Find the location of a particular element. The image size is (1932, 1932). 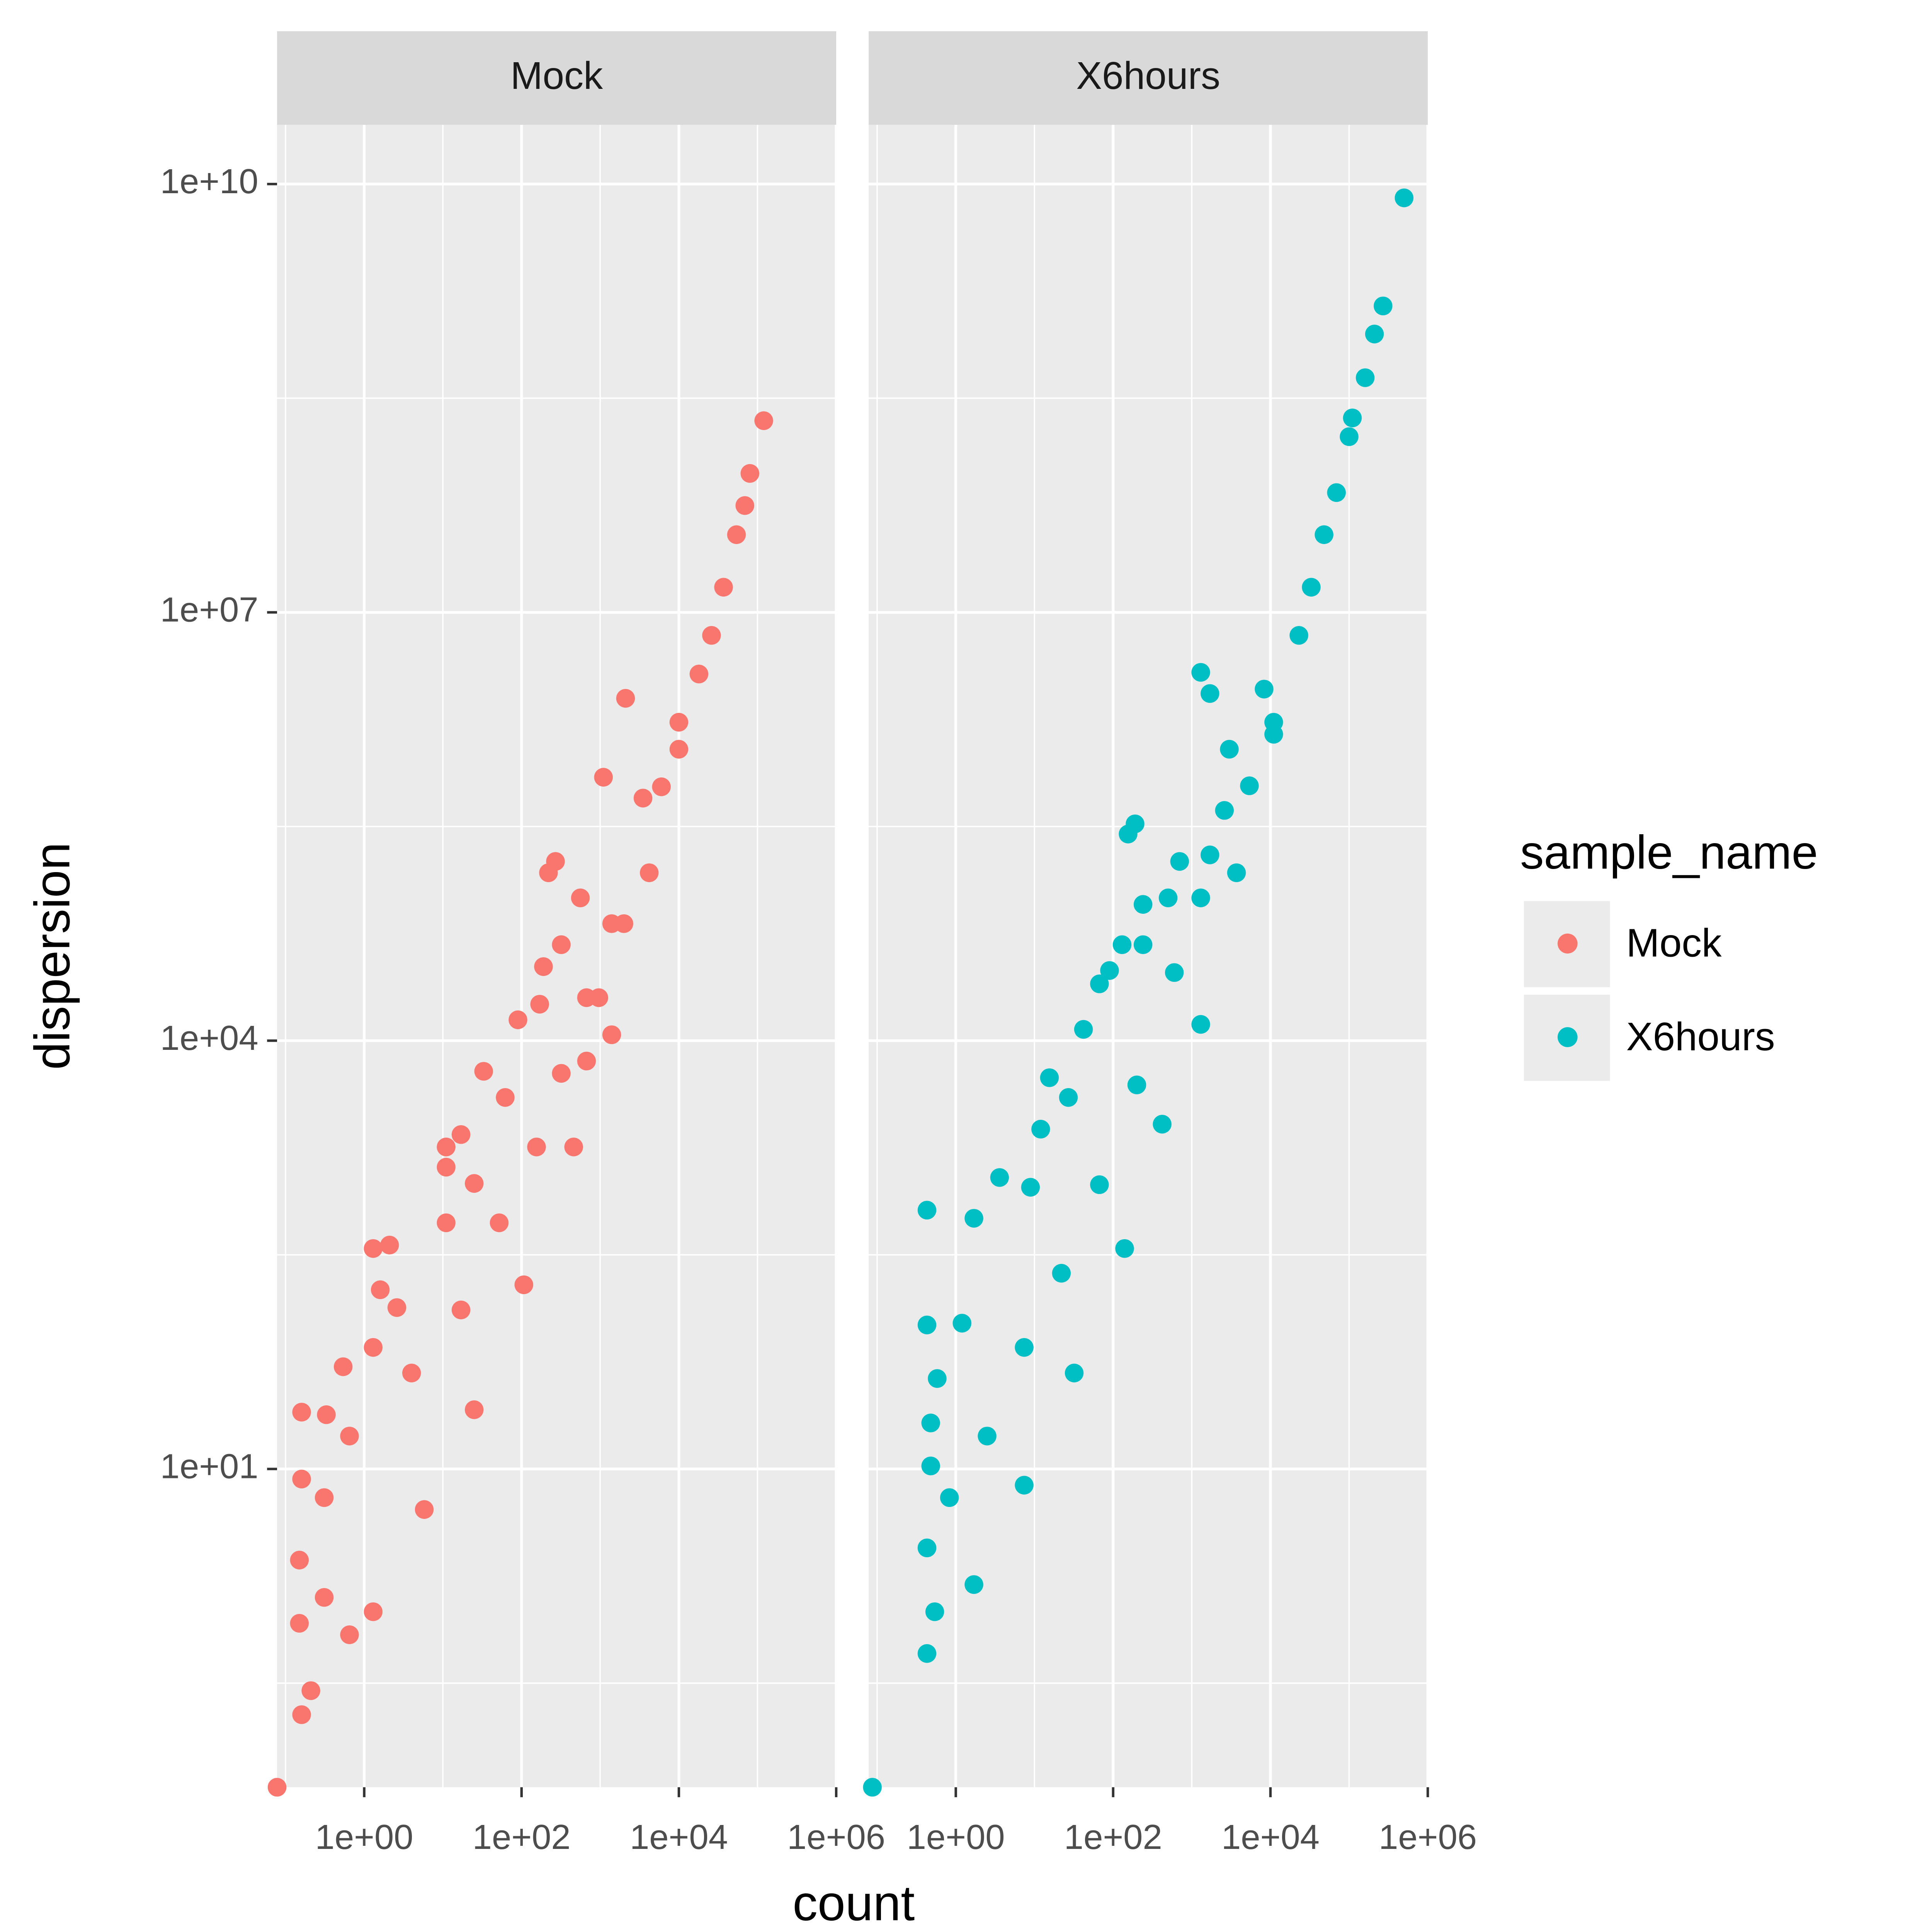

x-tick-label: 1e+00 is located at coordinates (364, 1838).